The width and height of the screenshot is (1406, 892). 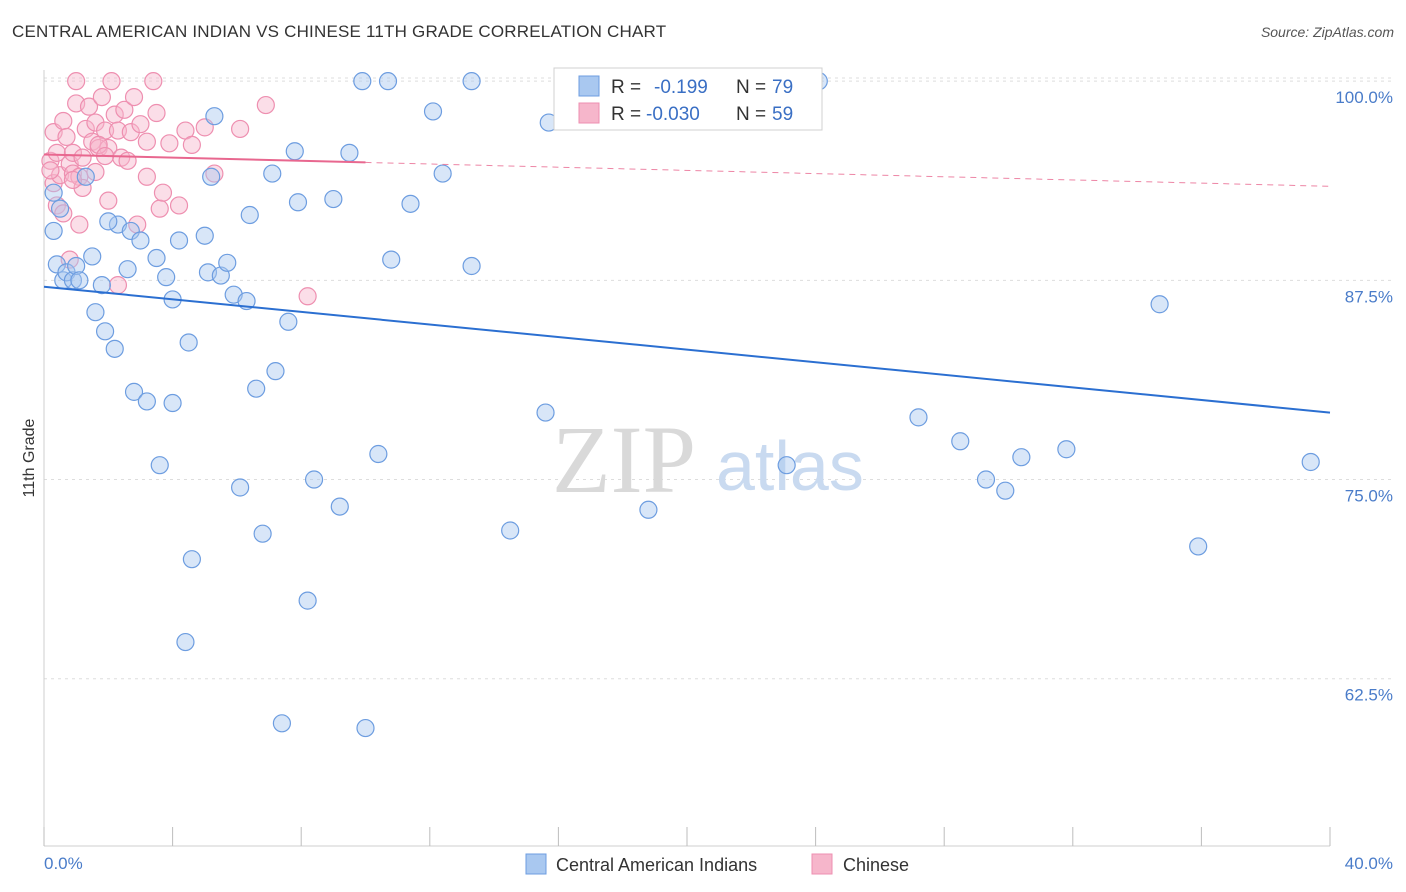 I want to click on legend: Central American Indians Chinese, so click(x=717, y=864).